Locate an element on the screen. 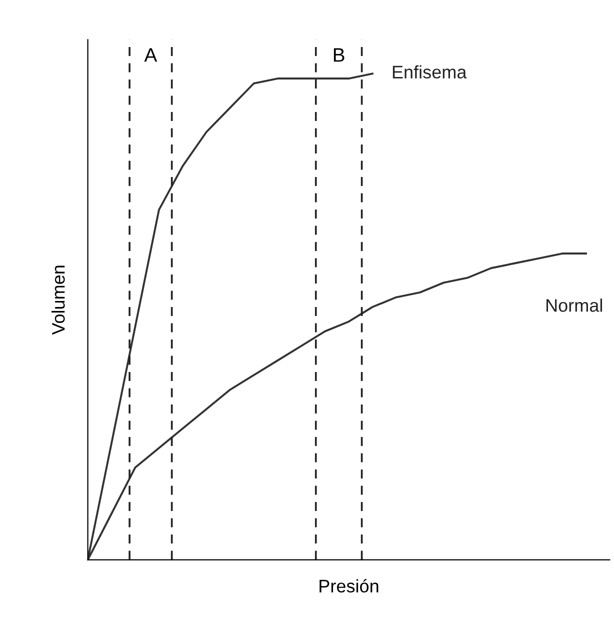  text: A is located at coordinates (151, 55).